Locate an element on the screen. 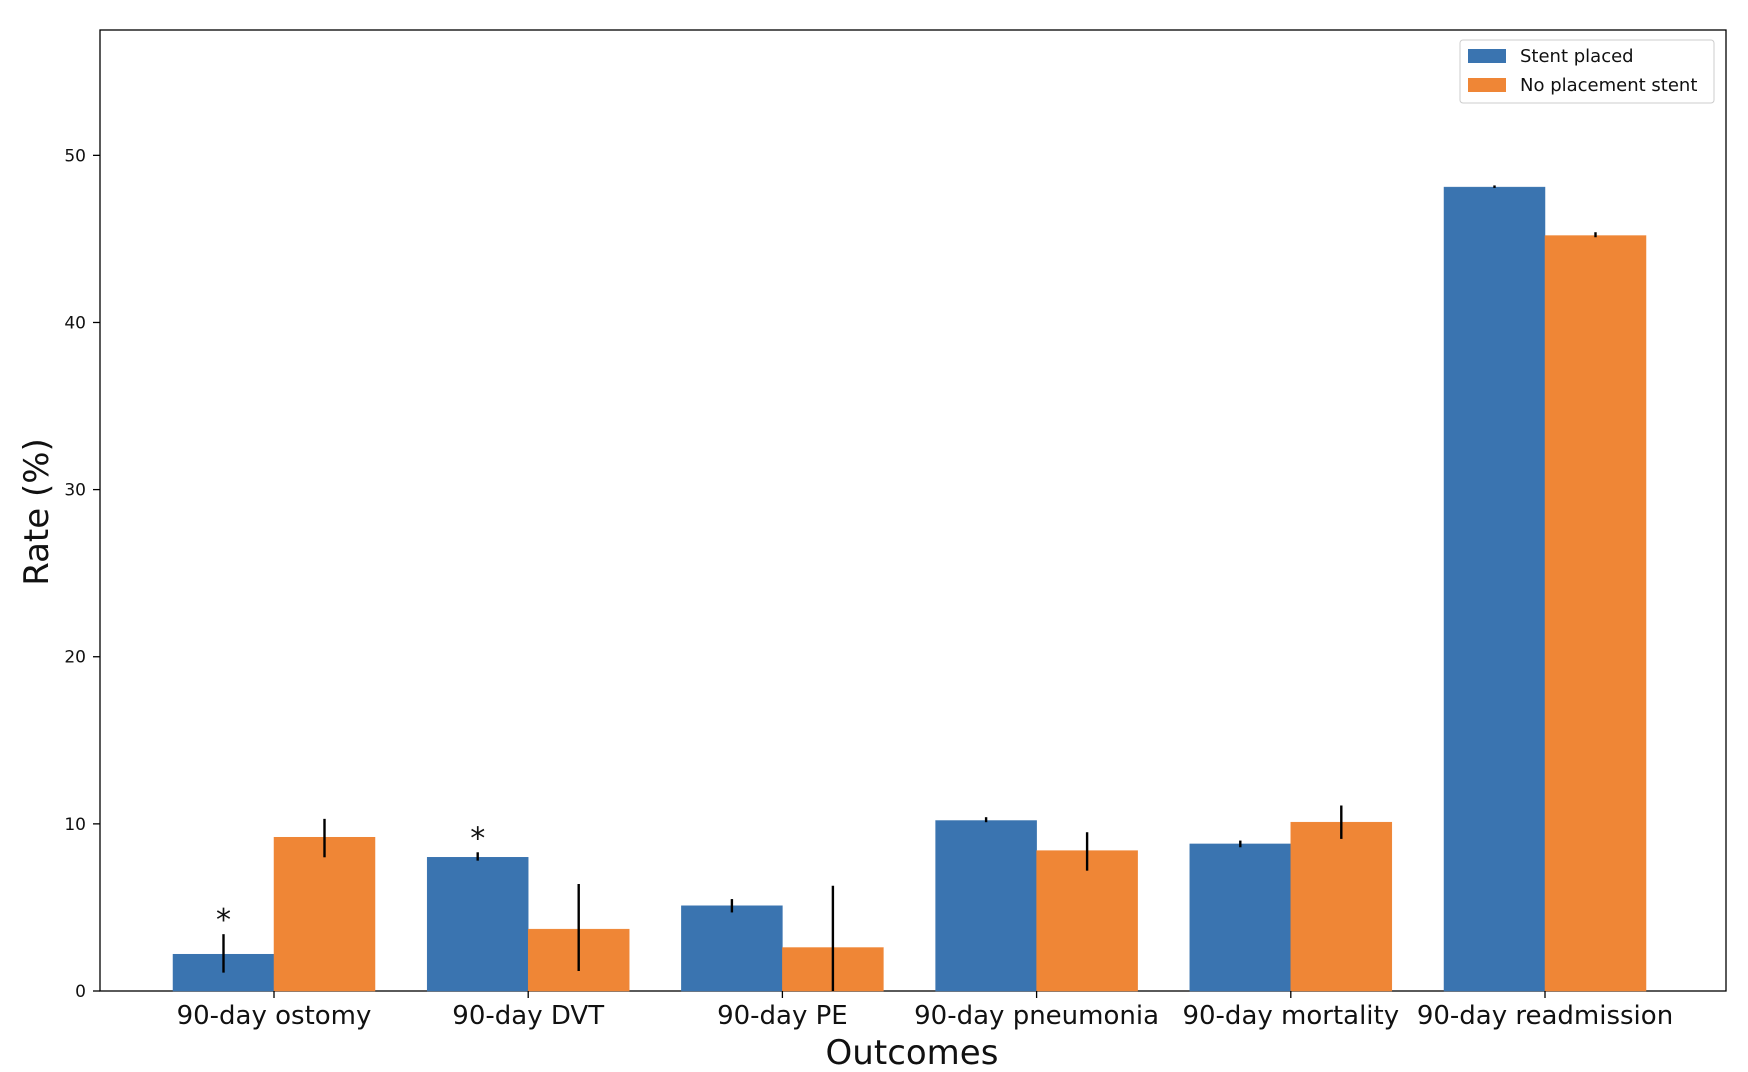 The image size is (1748, 1072). y-tick-label-10: 10 is located at coordinates (75, 825).